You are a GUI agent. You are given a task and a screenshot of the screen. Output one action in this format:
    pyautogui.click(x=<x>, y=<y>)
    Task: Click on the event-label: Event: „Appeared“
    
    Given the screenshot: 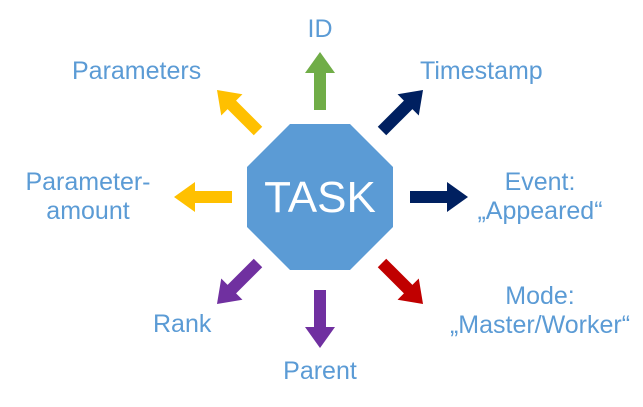 What is the action you would take?
    pyautogui.click(x=540, y=197)
    